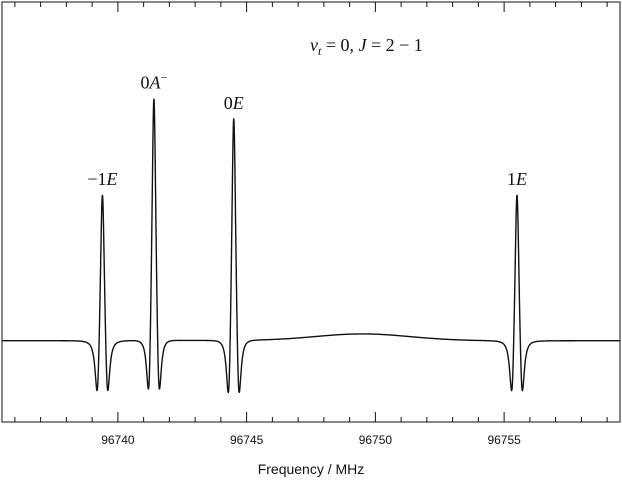 Image resolution: width=622 pixels, height=482 pixels. I want to click on chart-title-t: t, so click(320, 51).